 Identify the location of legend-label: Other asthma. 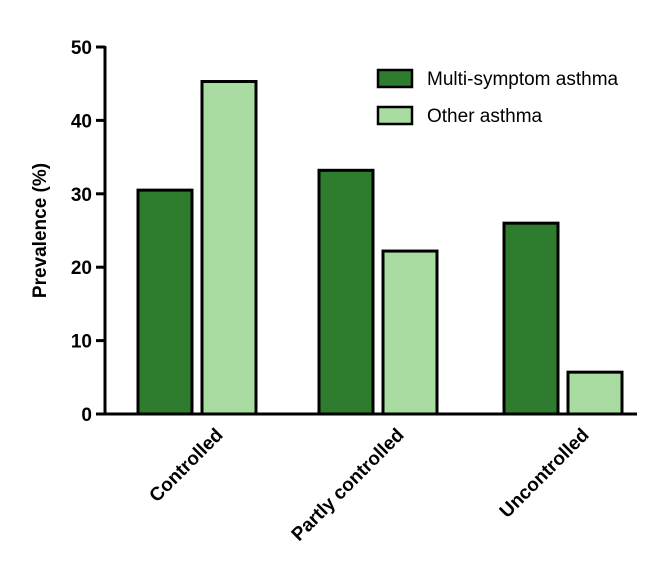
(485, 116).